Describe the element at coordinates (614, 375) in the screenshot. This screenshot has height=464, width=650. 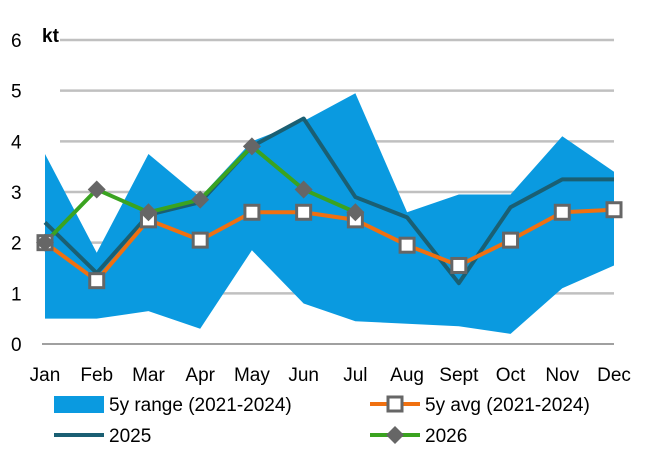
I see `x-tick-label: Dec` at that location.